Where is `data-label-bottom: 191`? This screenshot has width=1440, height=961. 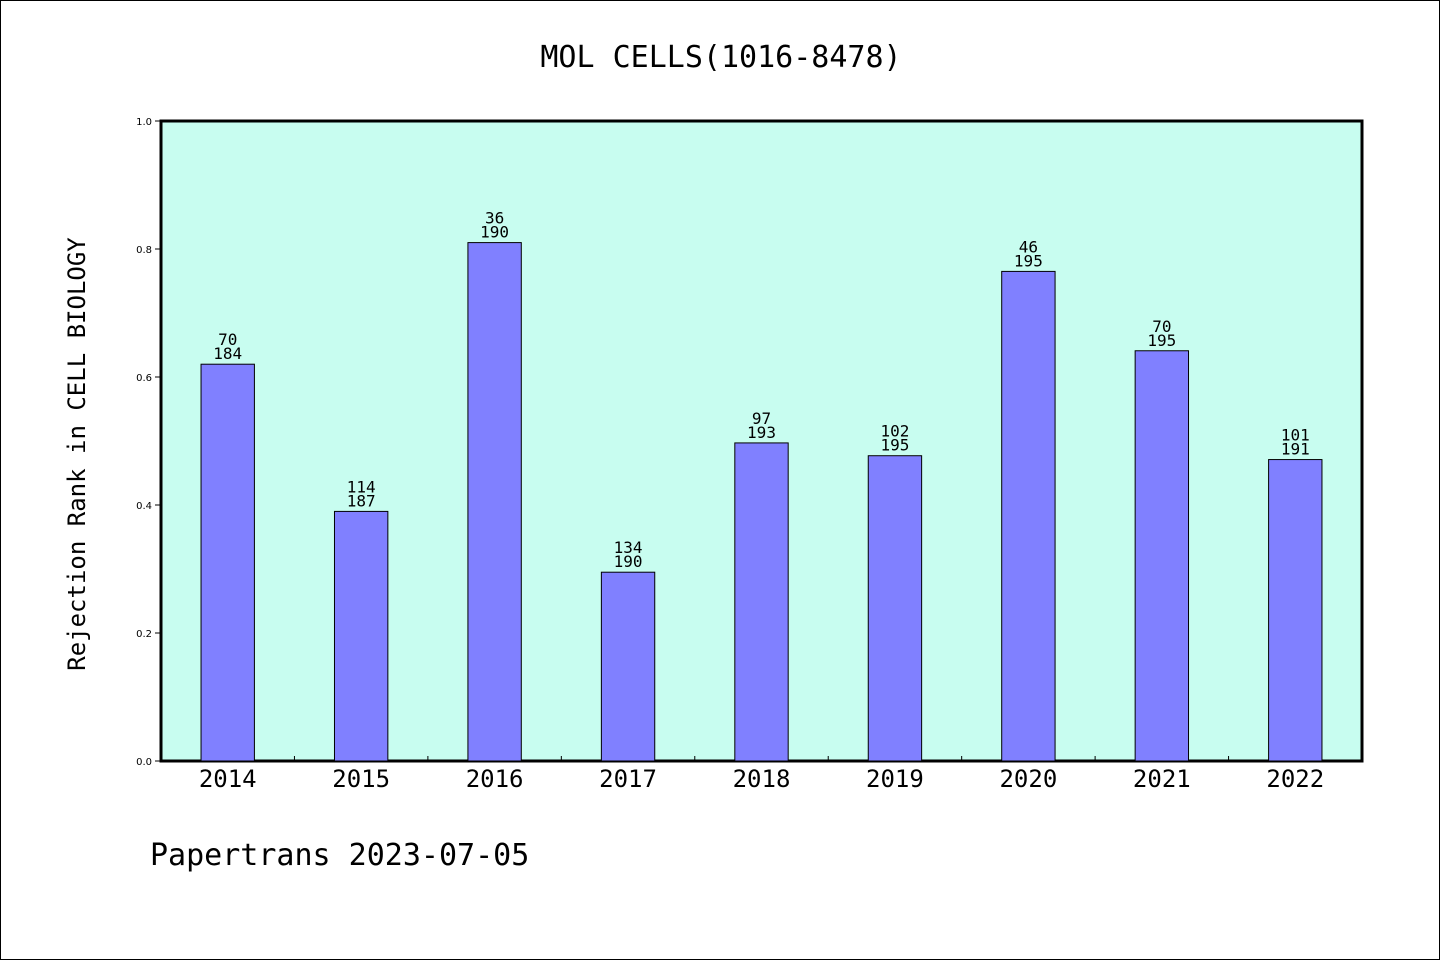
data-label-bottom: 191 is located at coordinates (1295, 449).